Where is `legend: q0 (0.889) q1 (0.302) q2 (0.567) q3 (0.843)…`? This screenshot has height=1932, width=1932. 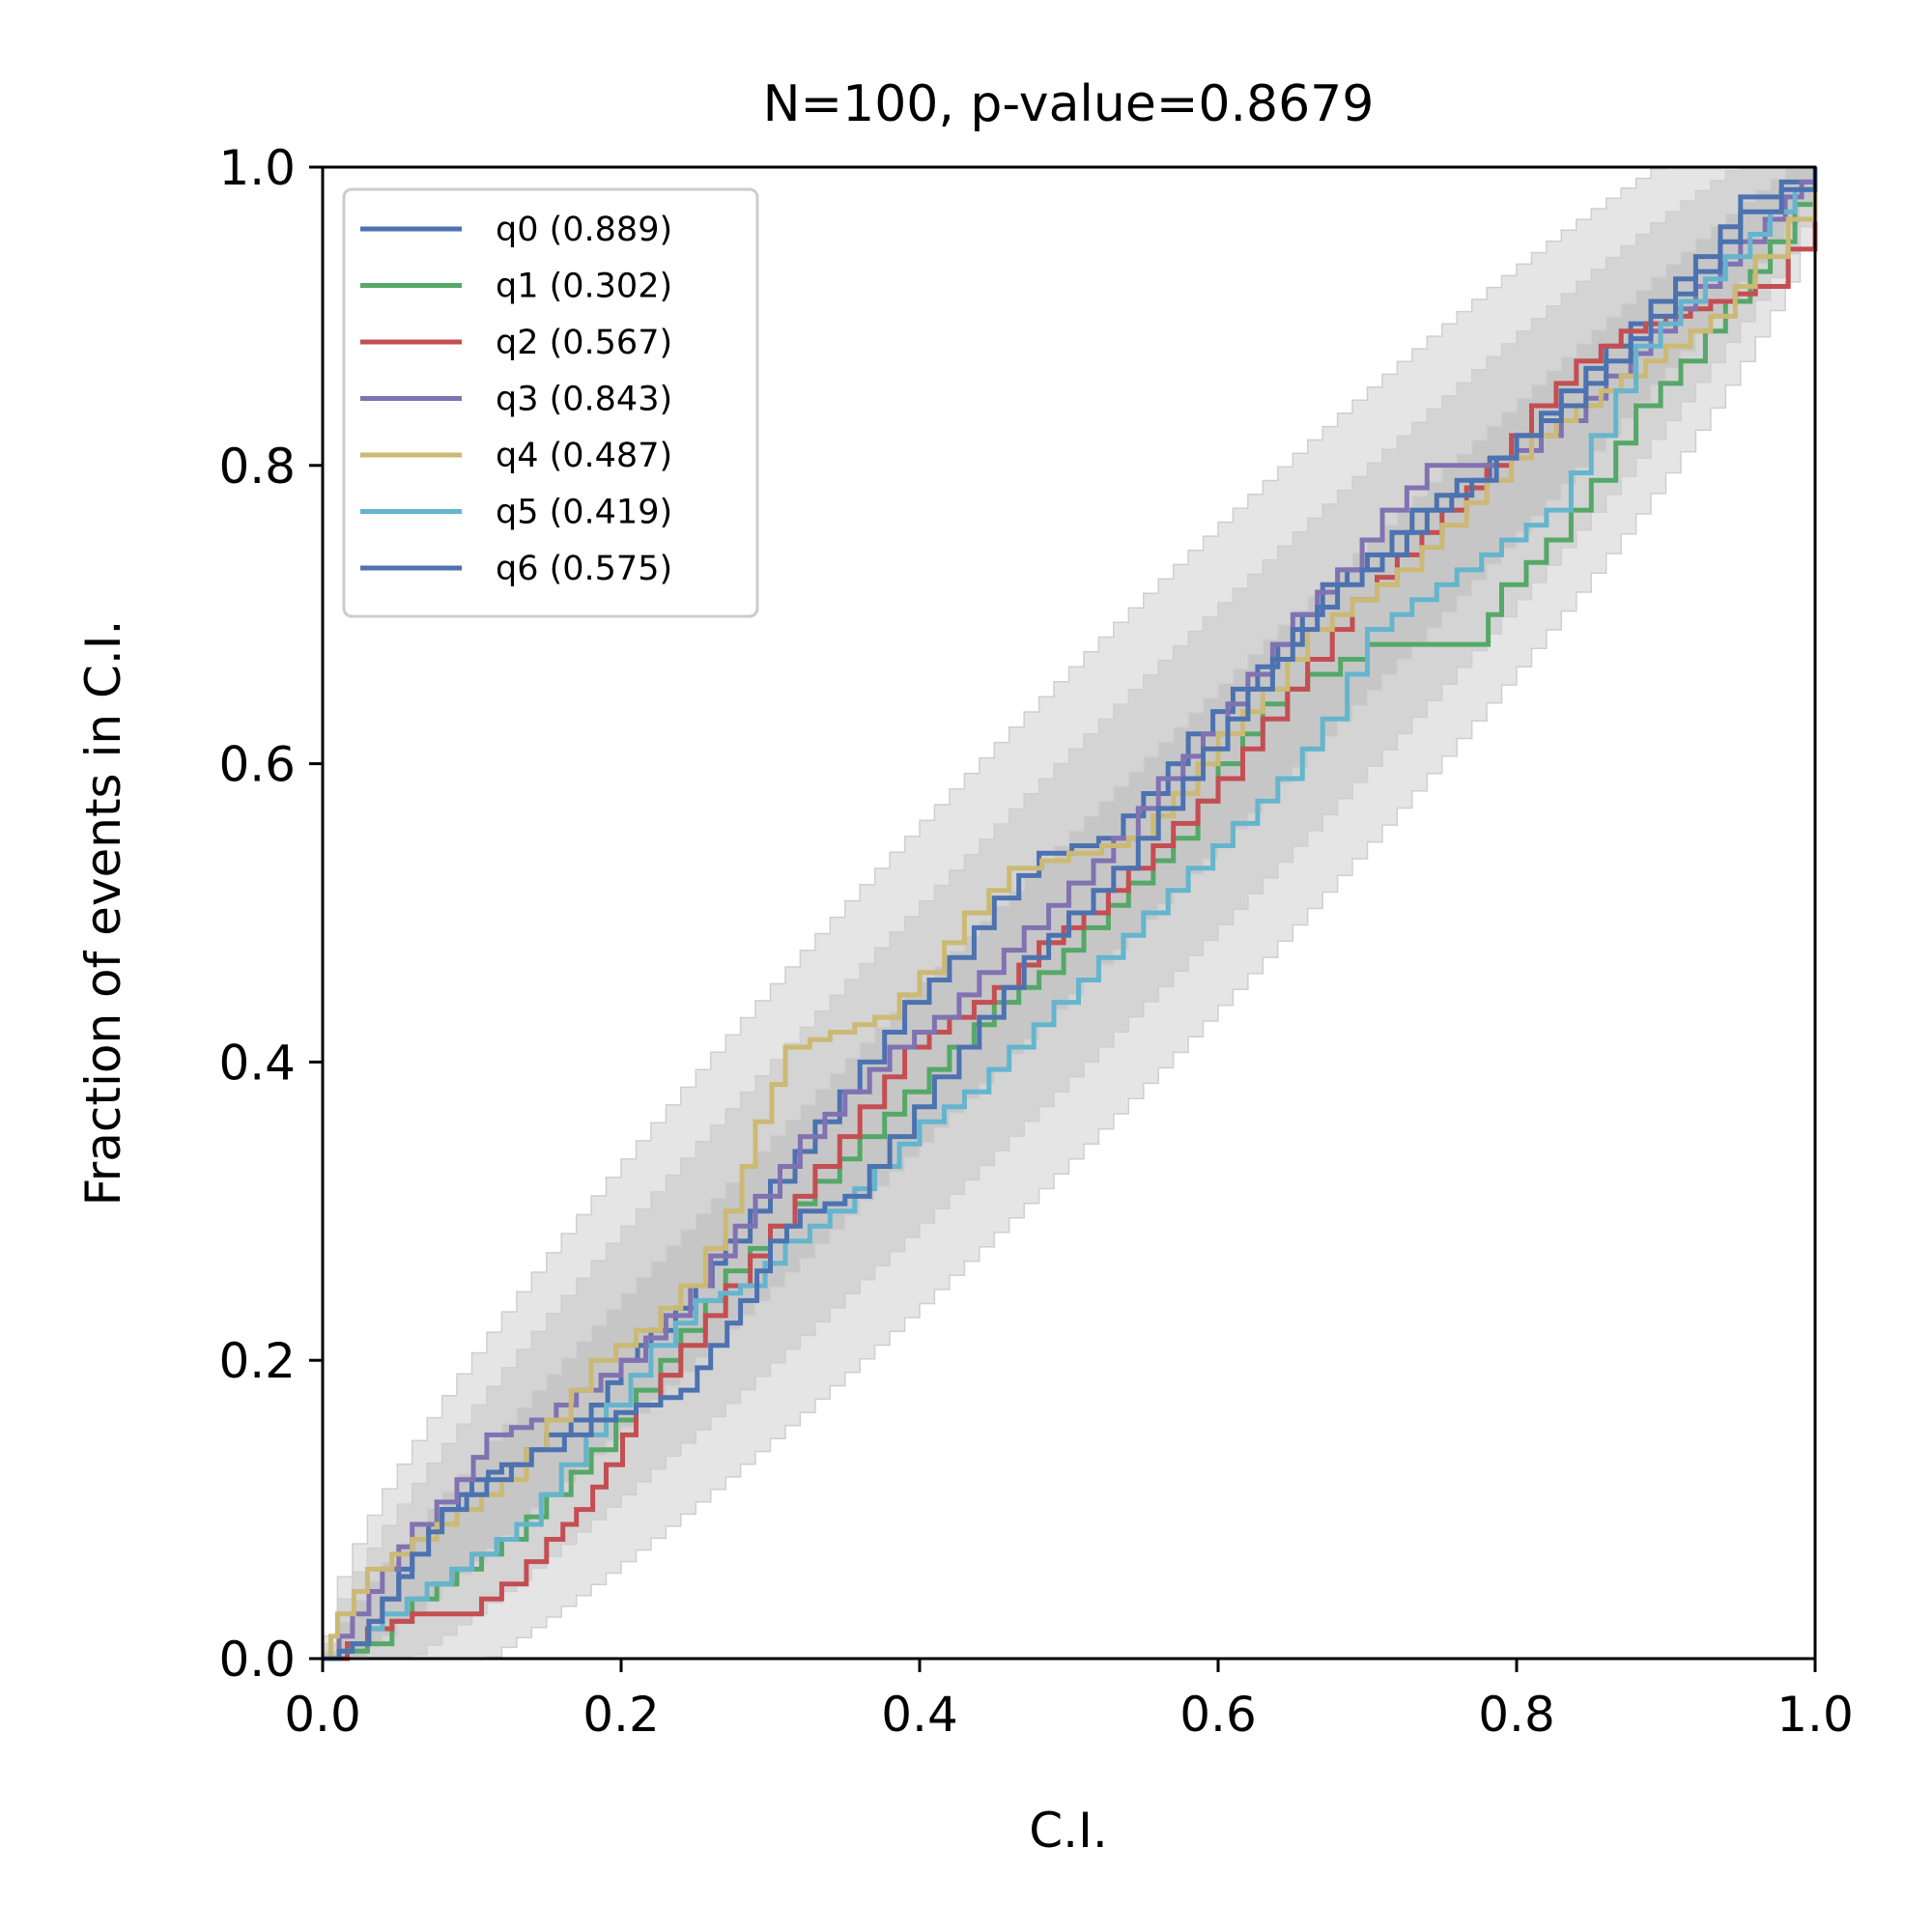
legend: q0 (0.889) q1 (0.302) q2 (0.567) q3 (0.843)… is located at coordinates (550, 402).